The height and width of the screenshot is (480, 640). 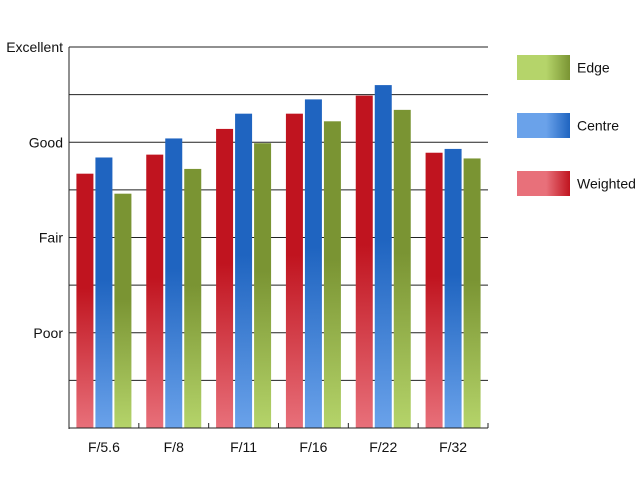 I want to click on x-tick-label-f-11: F/11, so click(x=243, y=447).